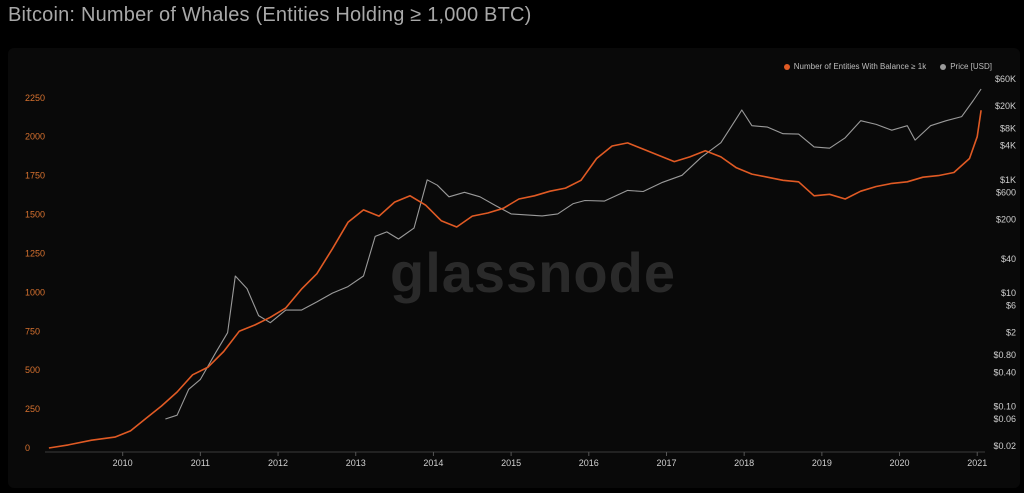 Image resolution: width=1024 pixels, height=493 pixels. What do you see at coordinates (123, 463) in the screenshot?
I see `x-tick-label: 2010` at bounding box center [123, 463].